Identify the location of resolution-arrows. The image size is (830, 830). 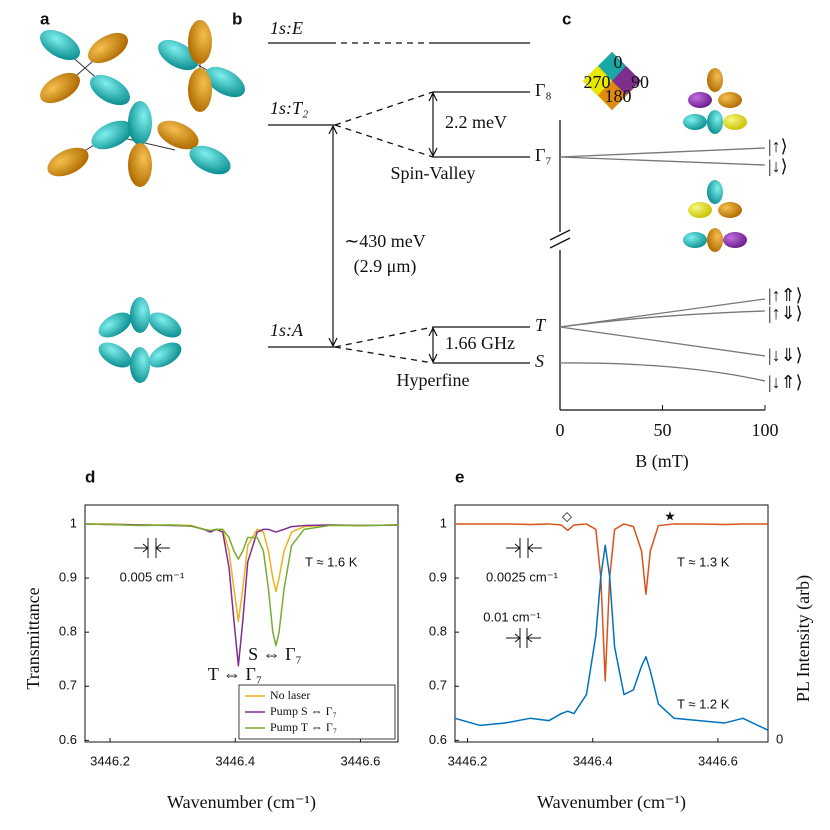
(524, 548).